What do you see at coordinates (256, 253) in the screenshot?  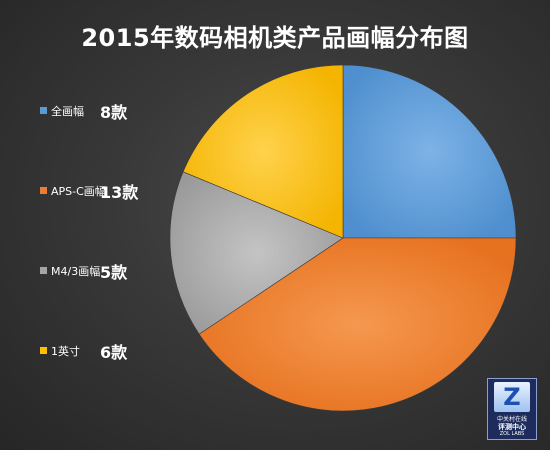 I see `pie-slice-m43` at bounding box center [256, 253].